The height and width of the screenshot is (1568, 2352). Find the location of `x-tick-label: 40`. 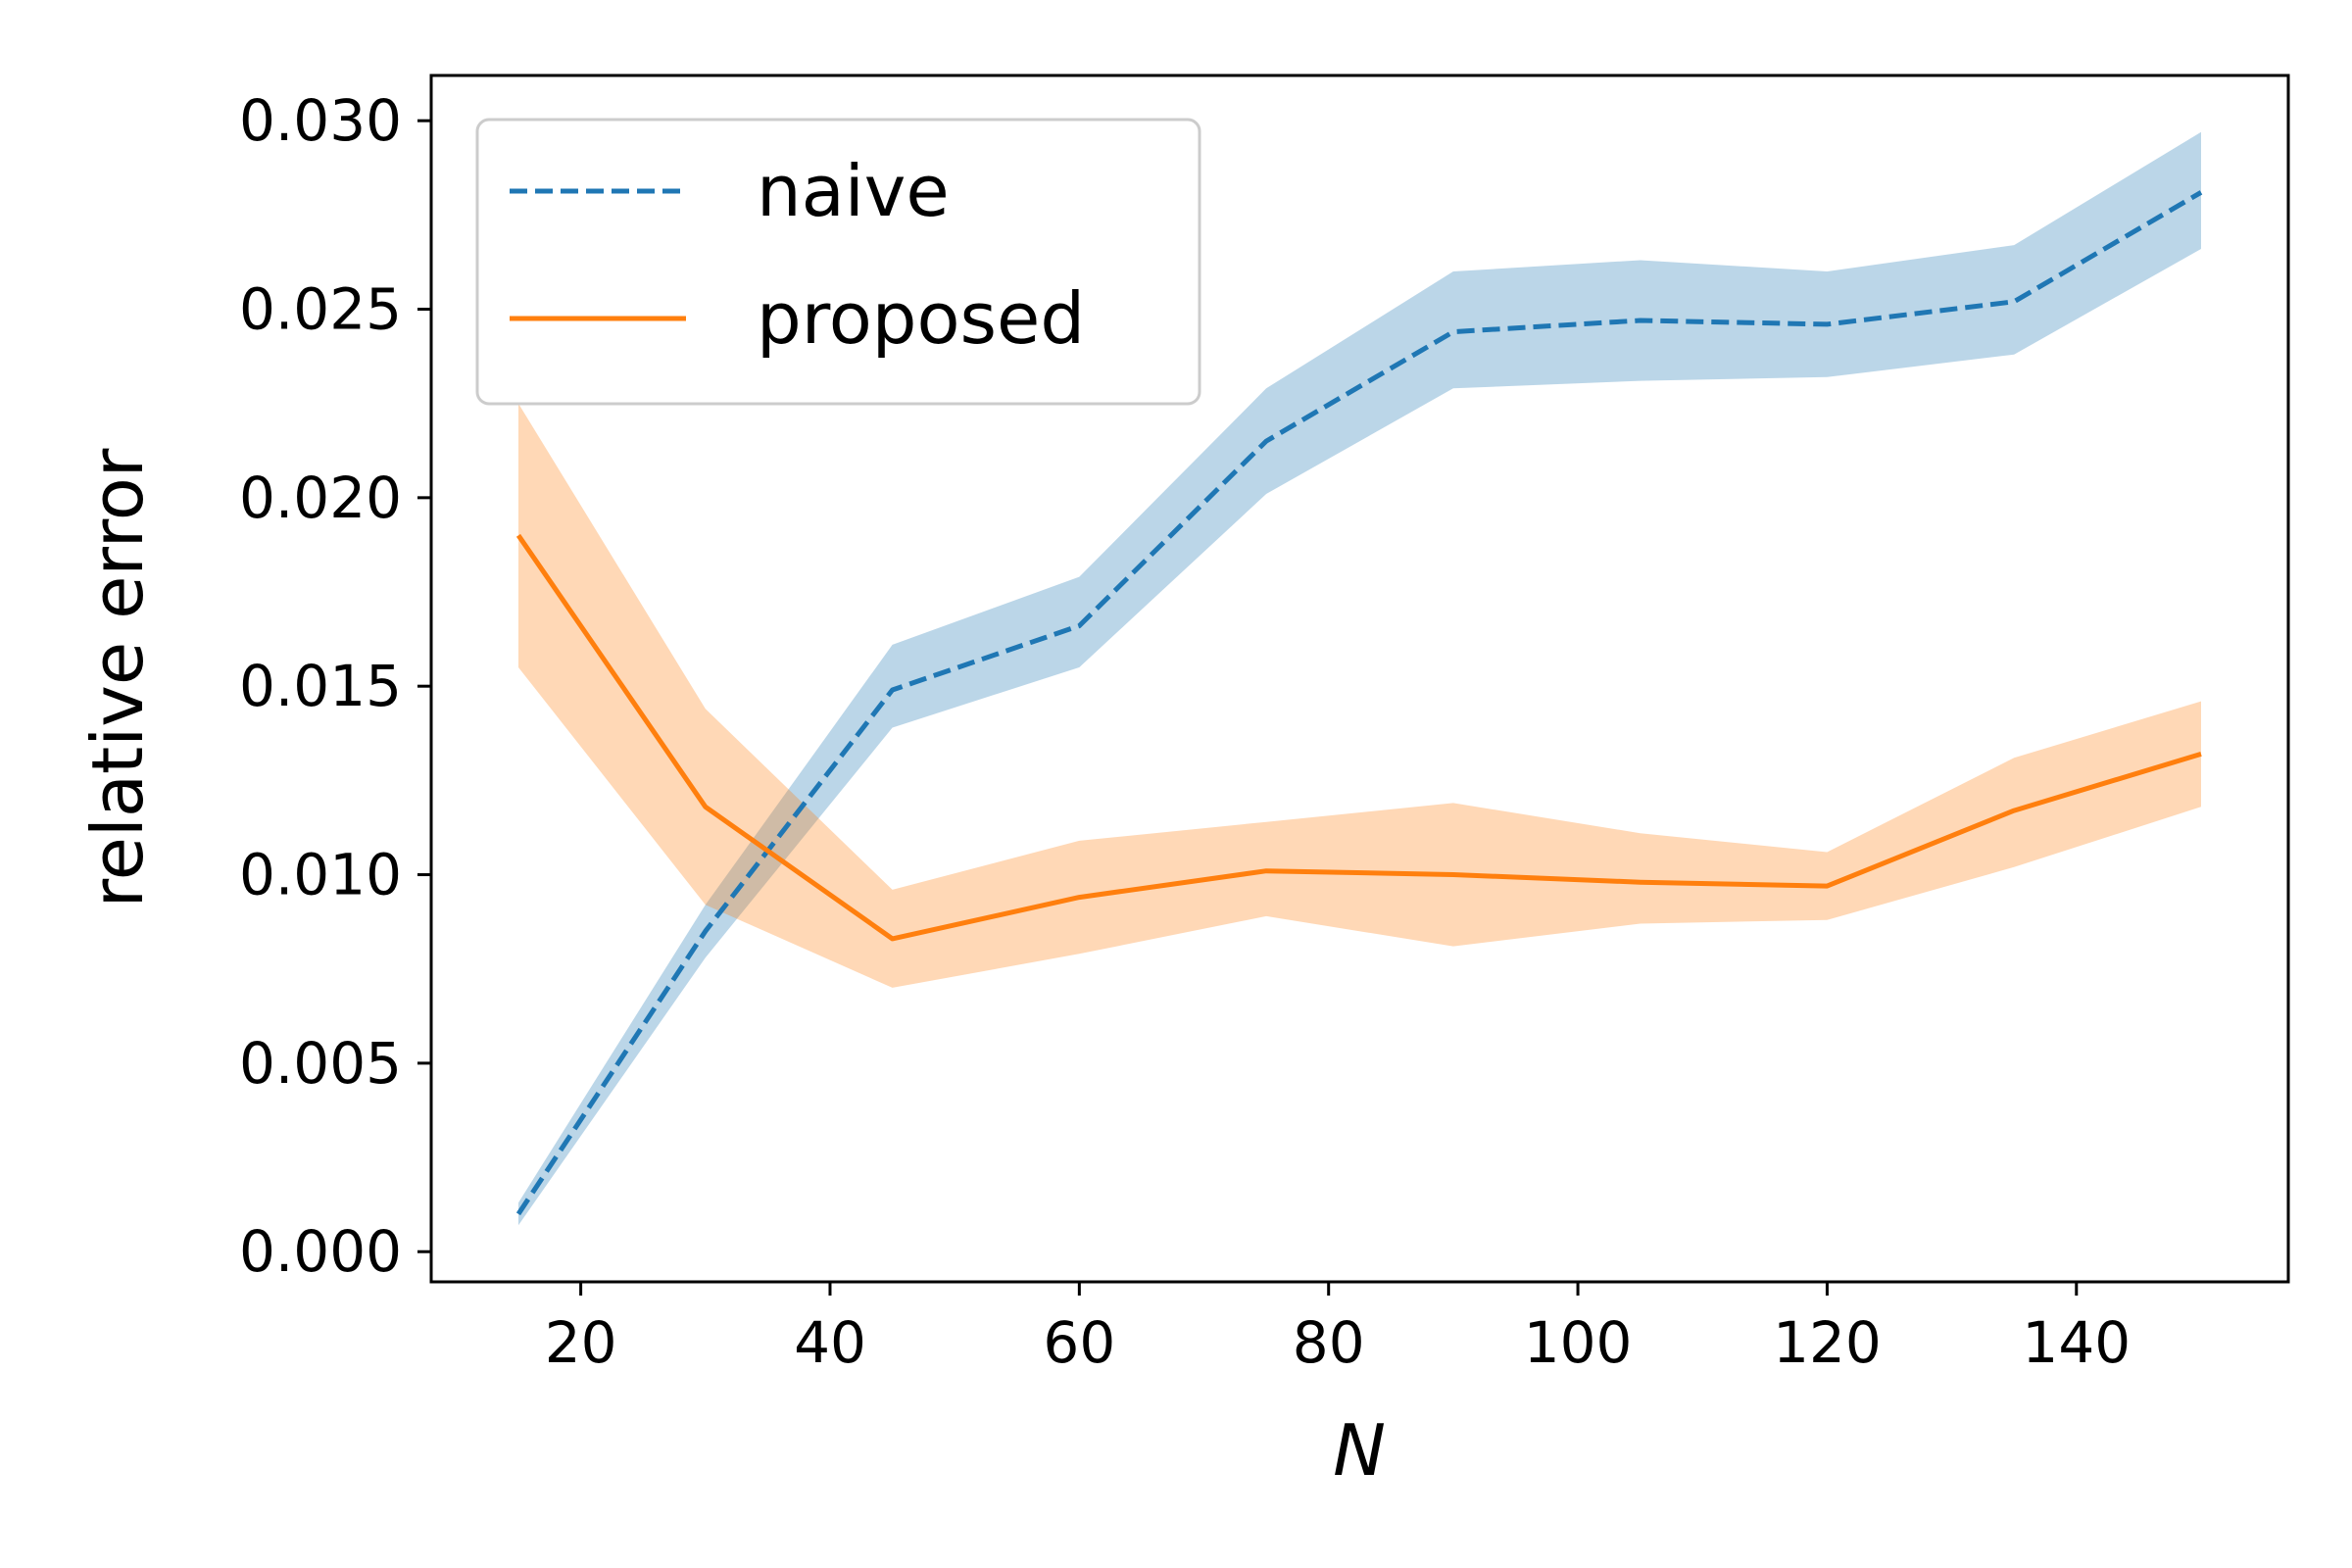

x-tick-label: 40 is located at coordinates (830, 1342).